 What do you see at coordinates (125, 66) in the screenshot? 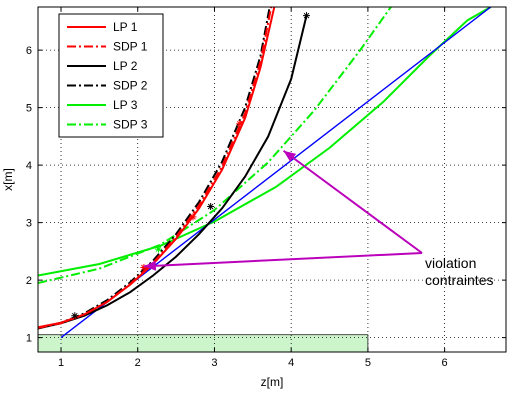
I see `legend-label: LP 2` at bounding box center [125, 66].